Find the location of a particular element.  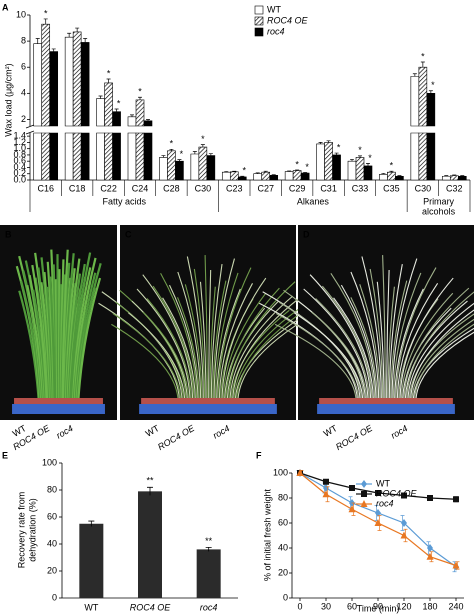

y-tick-label: 60 is located at coordinates (283, 522).